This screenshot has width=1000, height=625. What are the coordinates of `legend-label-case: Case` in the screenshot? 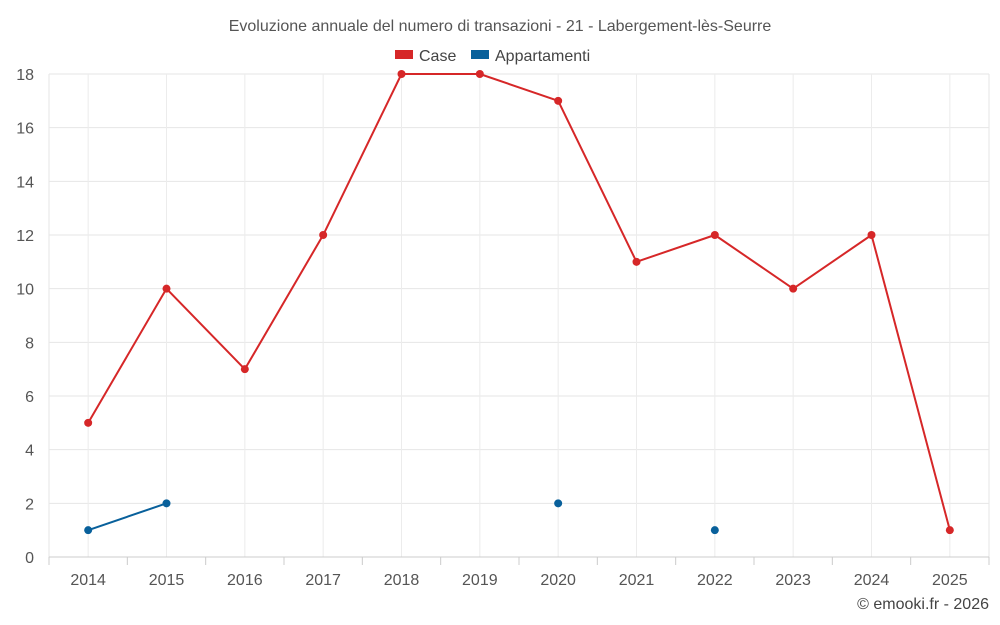 It's located at (437, 56).